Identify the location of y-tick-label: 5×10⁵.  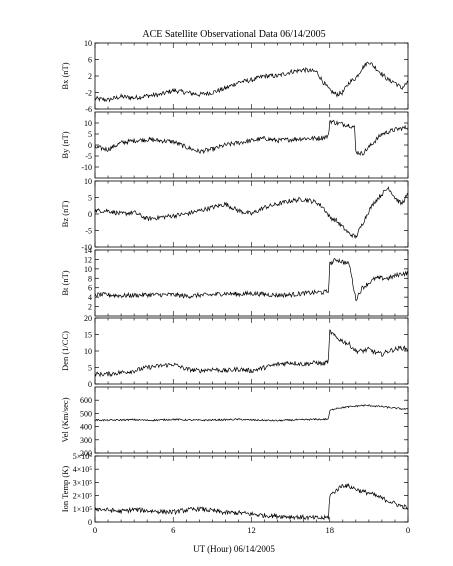
(83, 456).